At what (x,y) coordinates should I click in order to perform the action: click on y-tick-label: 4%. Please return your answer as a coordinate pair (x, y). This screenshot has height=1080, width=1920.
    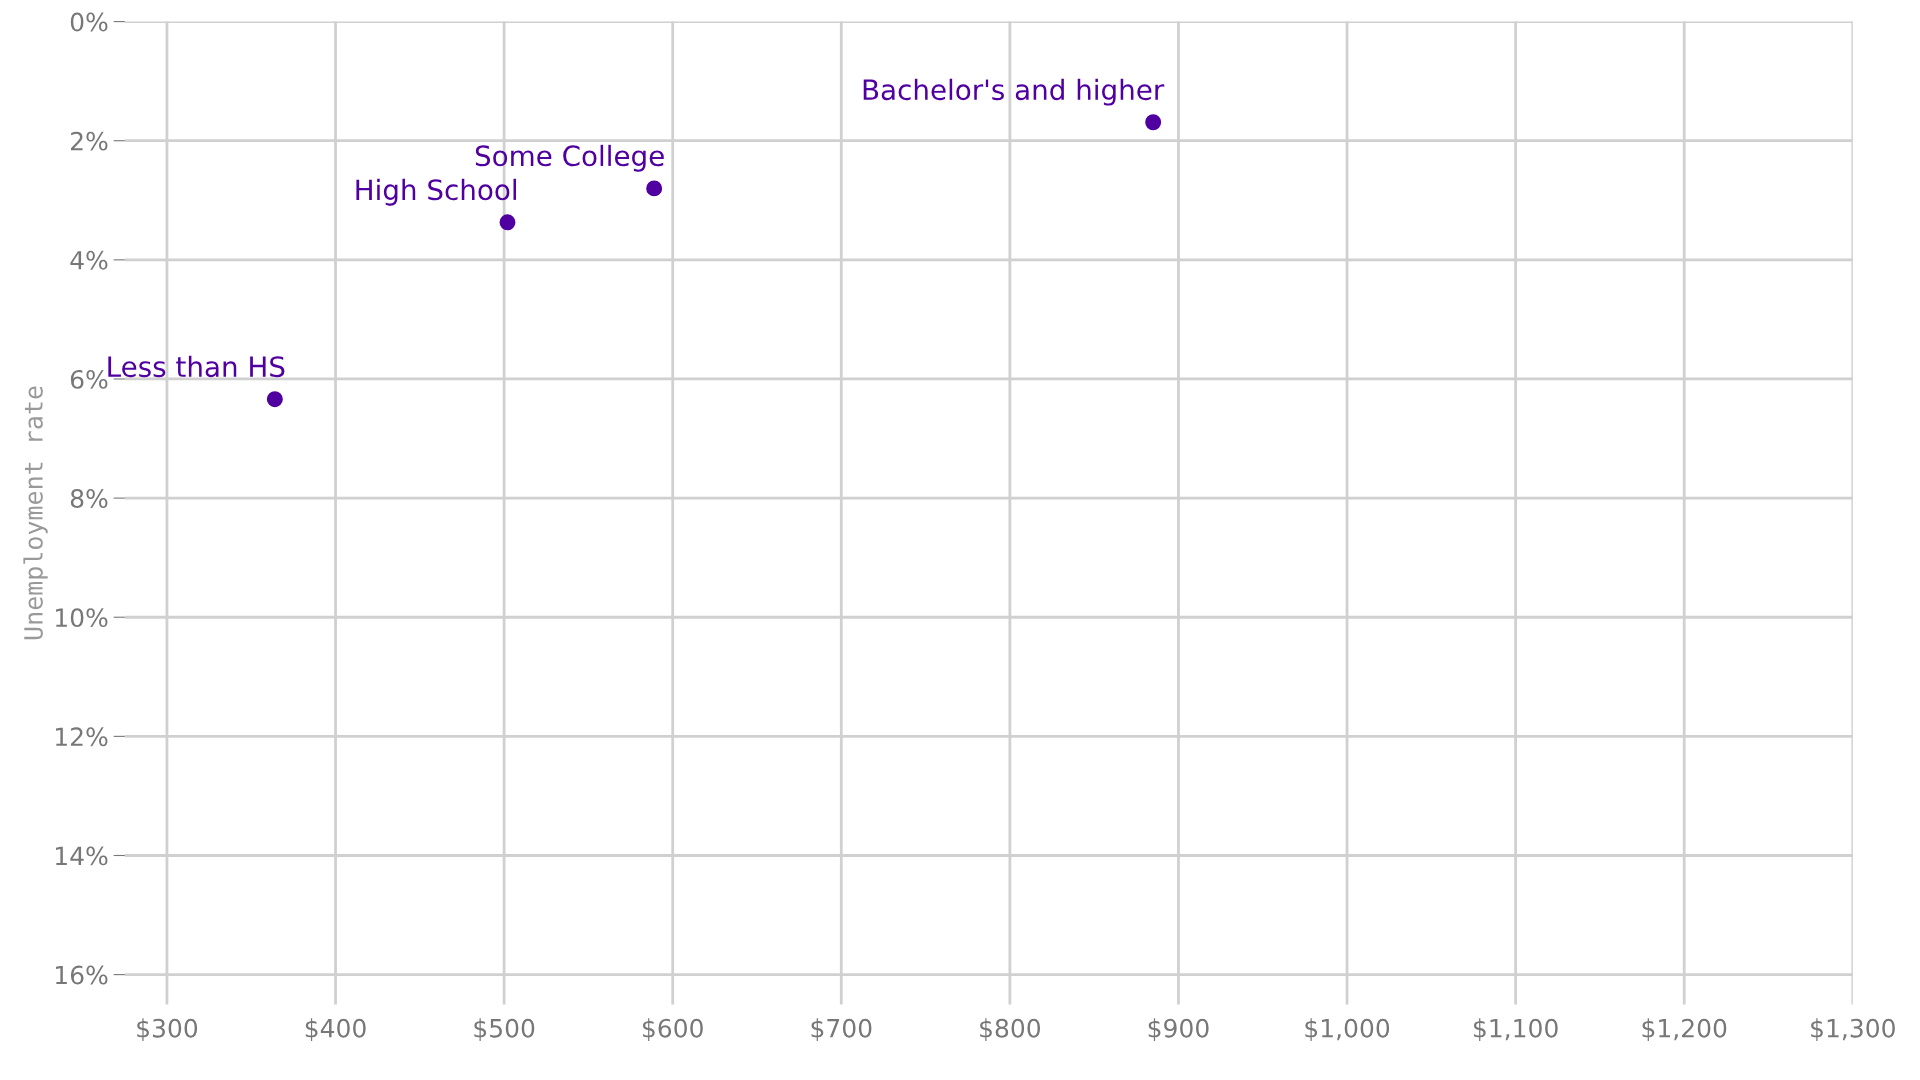
    Looking at the image, I should click on (89, 260).